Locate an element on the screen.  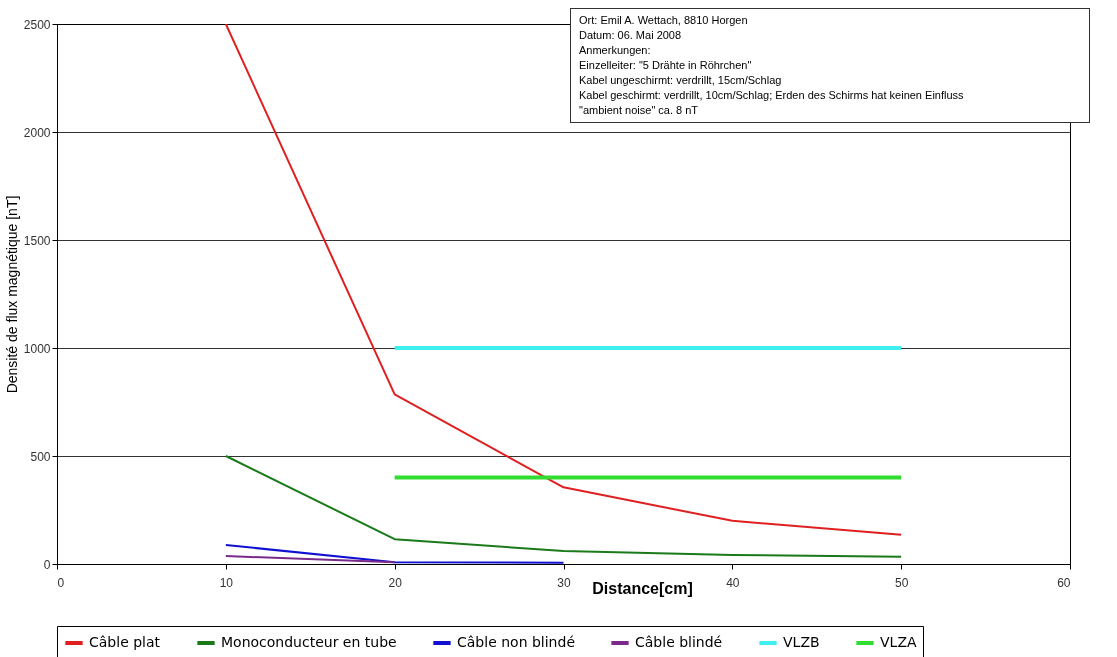
x-tick-label: 0 is located at coordinates (61, 582).